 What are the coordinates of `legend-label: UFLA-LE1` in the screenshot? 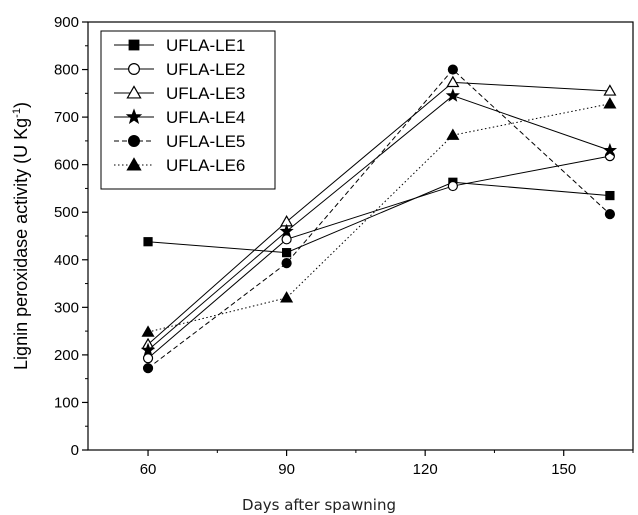 It's located at (205, 45).